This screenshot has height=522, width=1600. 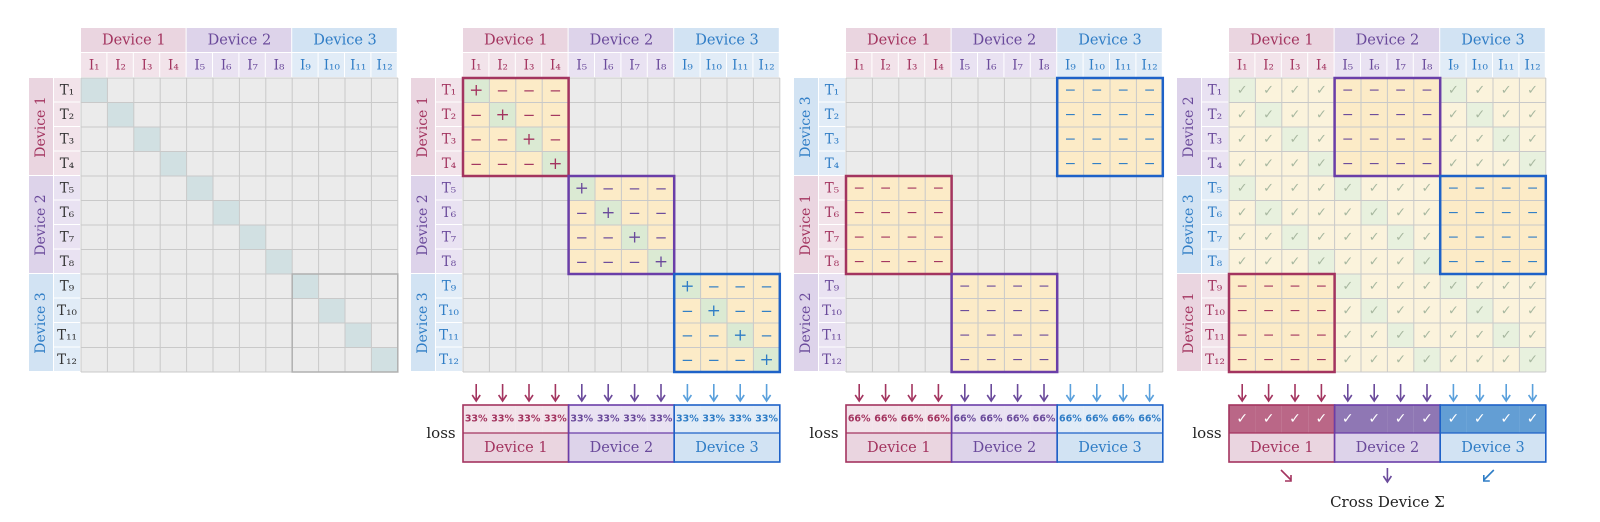 I want to click on text-label: T₁, so click(x=449, y=90).